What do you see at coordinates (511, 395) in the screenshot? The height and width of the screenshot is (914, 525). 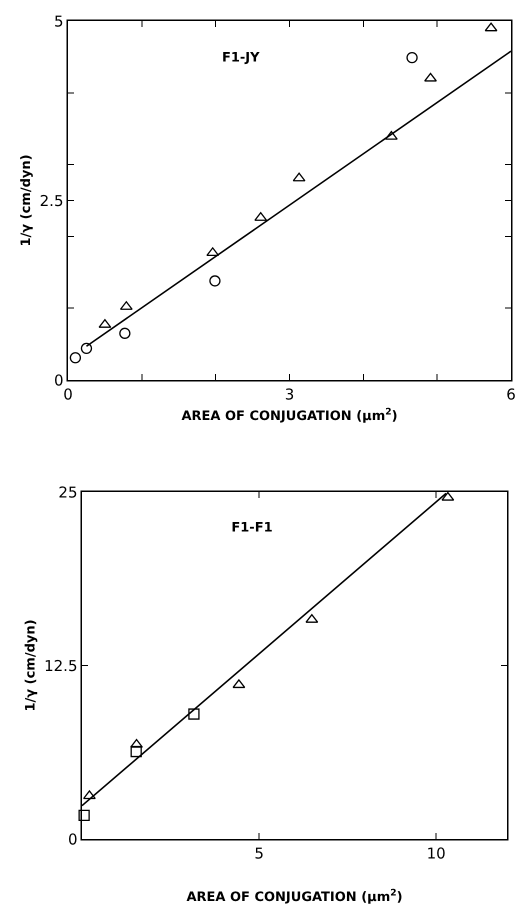 I see `x-tick-label: 6` at bounding box center [511, 395].